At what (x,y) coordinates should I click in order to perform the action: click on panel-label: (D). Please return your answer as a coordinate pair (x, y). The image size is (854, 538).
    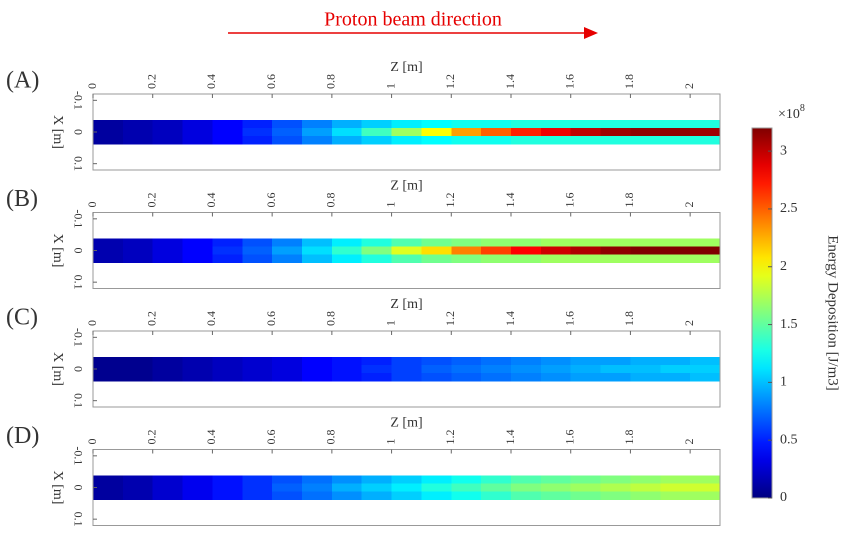
    Looking at the image, I should click on (22, 436).